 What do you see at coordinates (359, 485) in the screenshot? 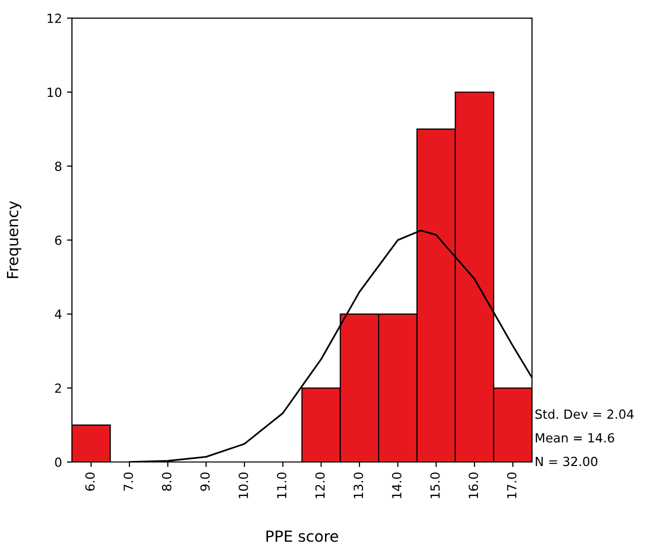
I see `x-tick-label: 13.0` at bounding box center [359, 485].